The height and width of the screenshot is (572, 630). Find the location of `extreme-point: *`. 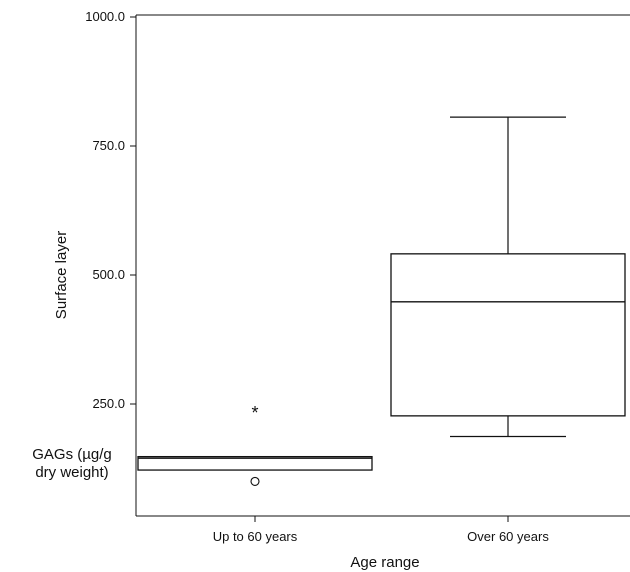

extreme-point: * is located at coordinates (254, 413).